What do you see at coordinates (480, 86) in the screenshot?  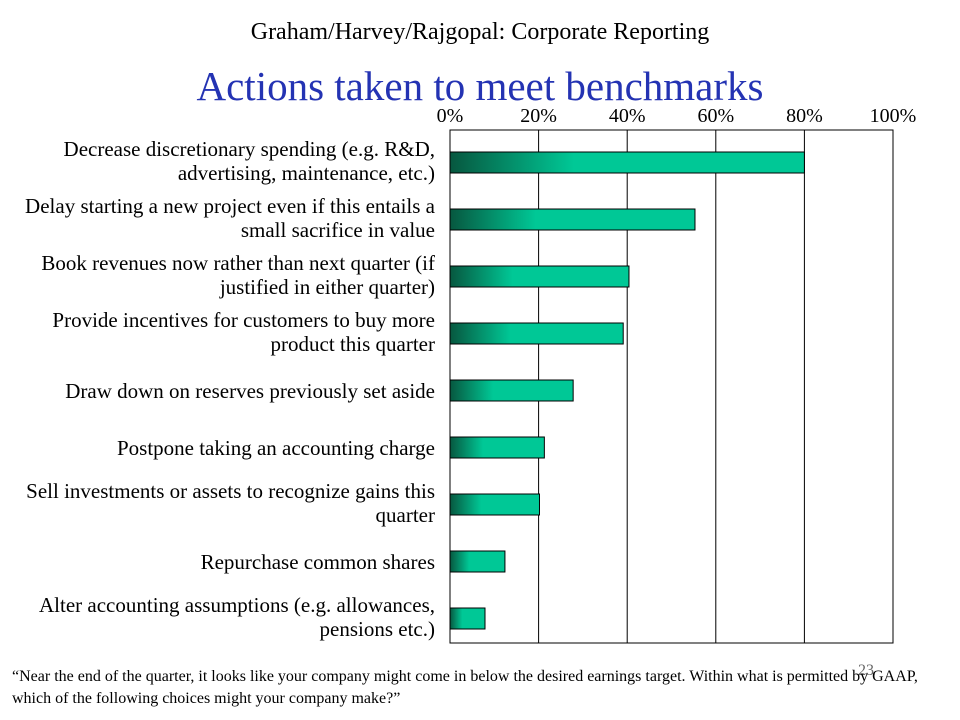 I see `chart-title: Actions taken to meet benchmarks` at bounding box center [480, 86].